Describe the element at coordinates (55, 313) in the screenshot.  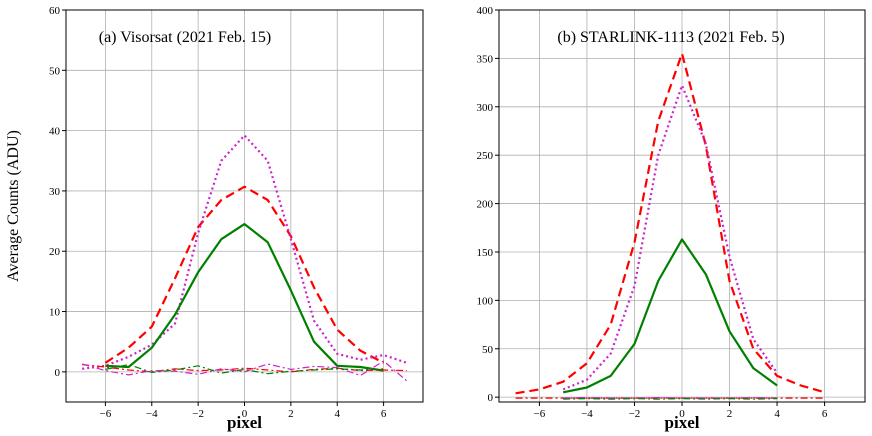
I see `y-tick-label: 10` at that location.